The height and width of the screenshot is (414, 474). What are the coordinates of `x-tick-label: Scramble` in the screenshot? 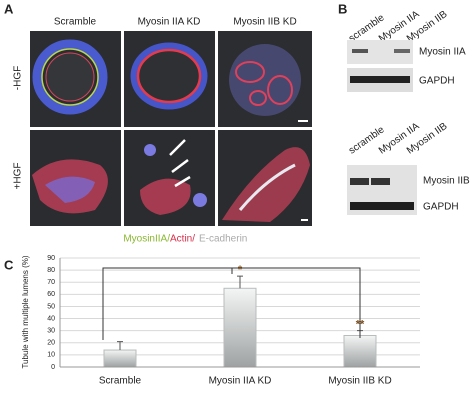 It's located at (120, 381).